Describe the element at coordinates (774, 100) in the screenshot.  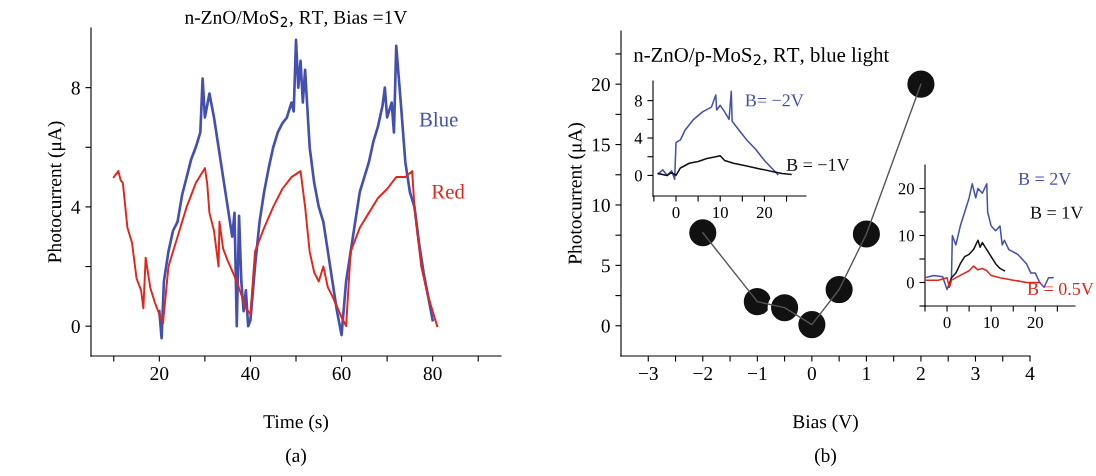
I see `series-label: B= −2V` at that location.